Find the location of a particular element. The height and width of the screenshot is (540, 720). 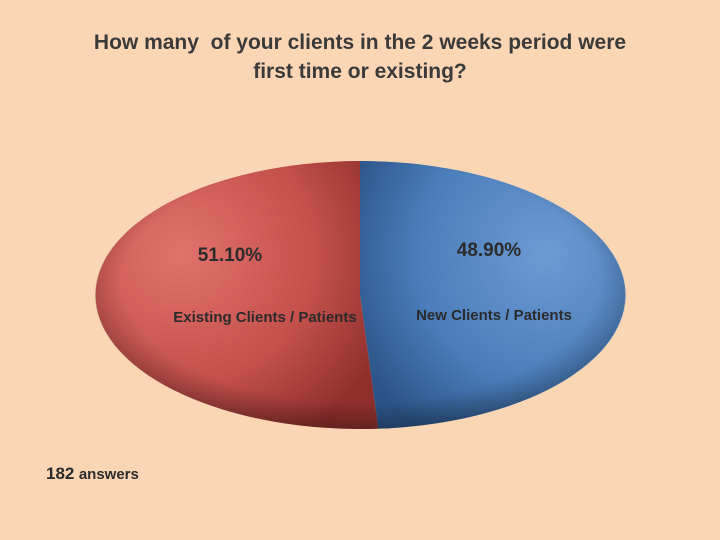

slice-existing-label: Existing Clients / Patients is located at coordinates (264, 317).